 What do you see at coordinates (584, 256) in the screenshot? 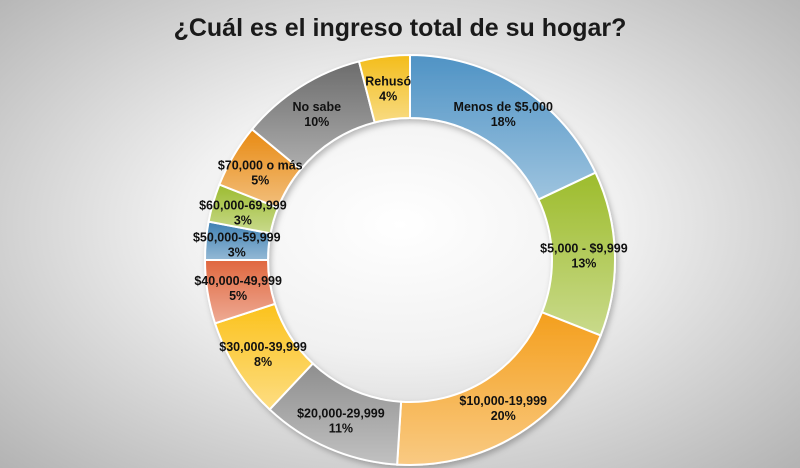
I see `data-label: $5,000 - $9,999 13%` at bounding box center [584, 256].